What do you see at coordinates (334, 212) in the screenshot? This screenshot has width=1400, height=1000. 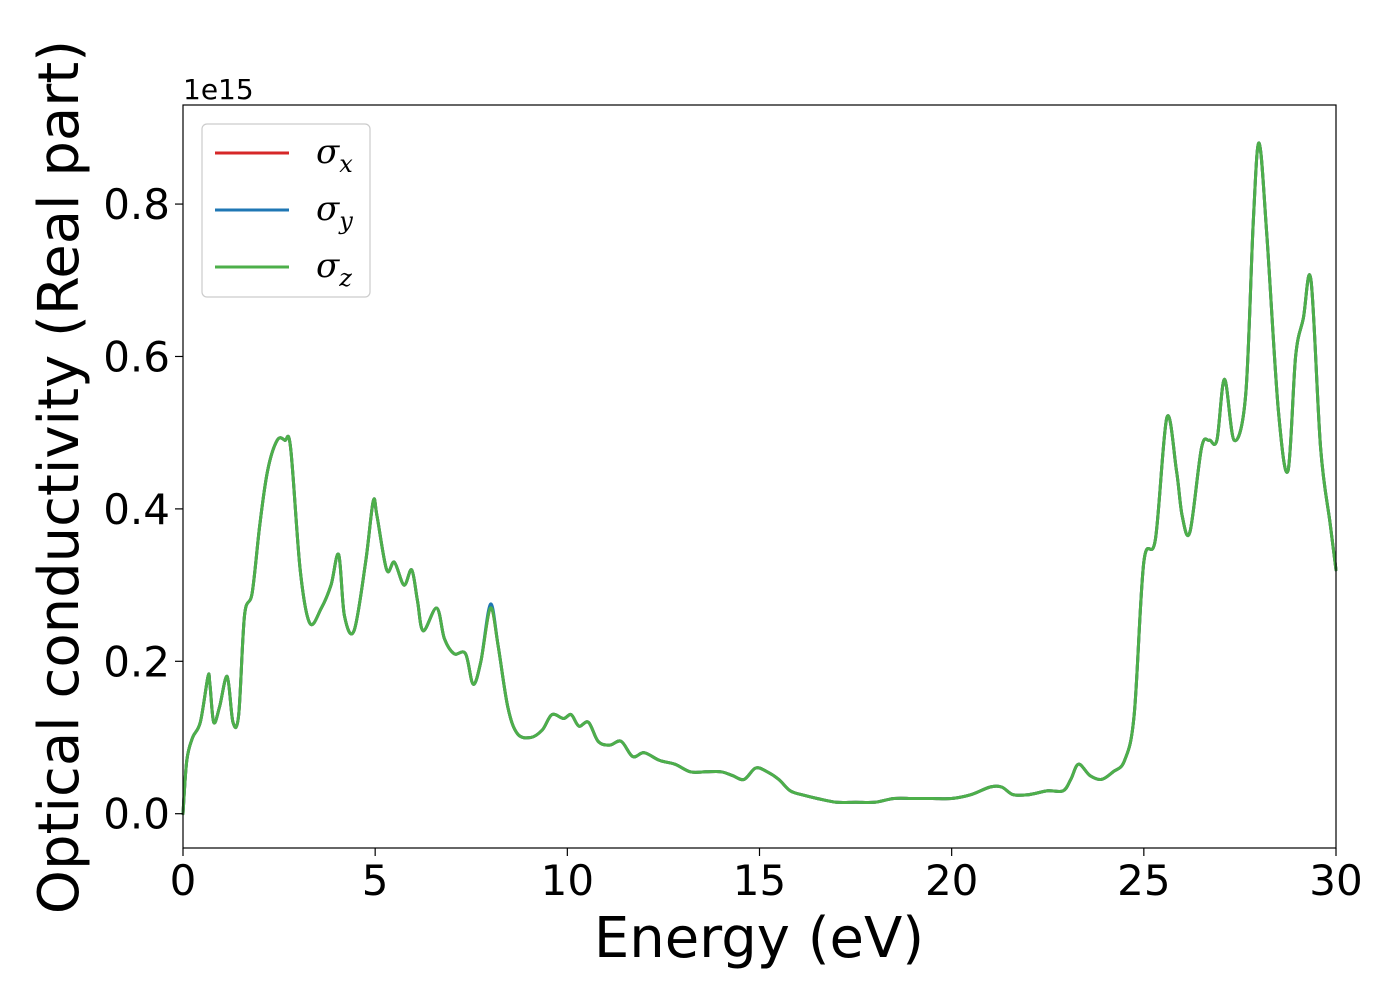 I see `legend-label-y: σy` at bounding box center [334, 212].